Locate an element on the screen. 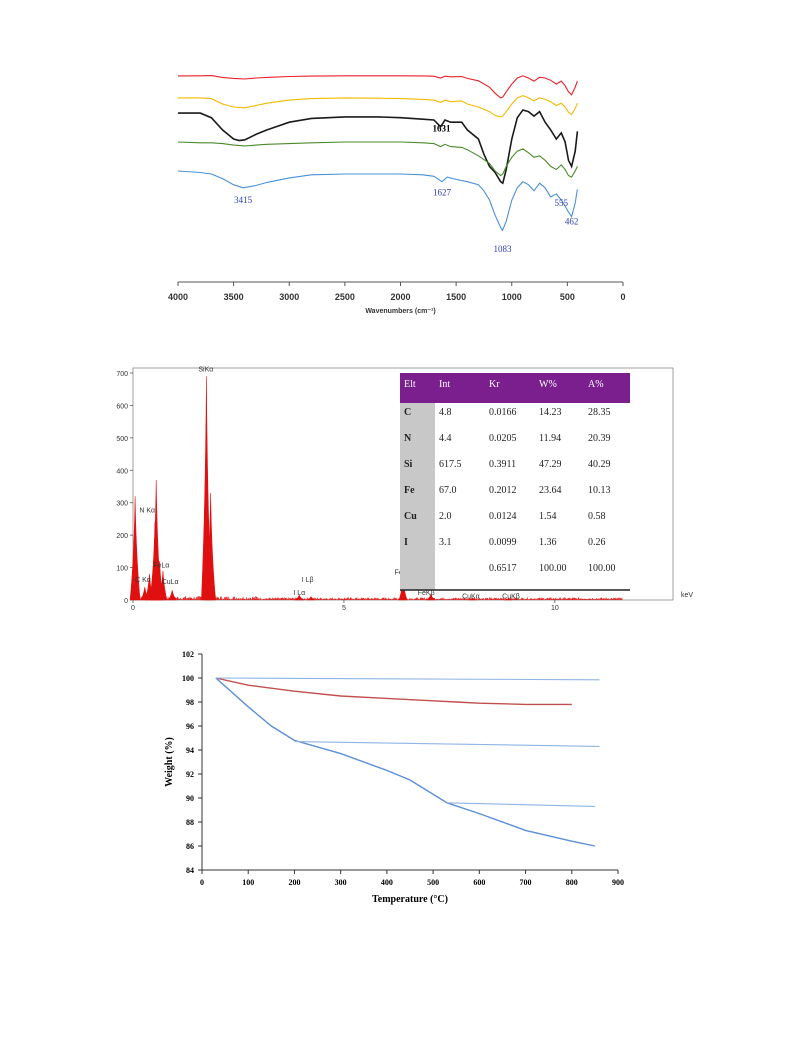  edx-peak-label: FeKβ is located at coordinates (426, 593).